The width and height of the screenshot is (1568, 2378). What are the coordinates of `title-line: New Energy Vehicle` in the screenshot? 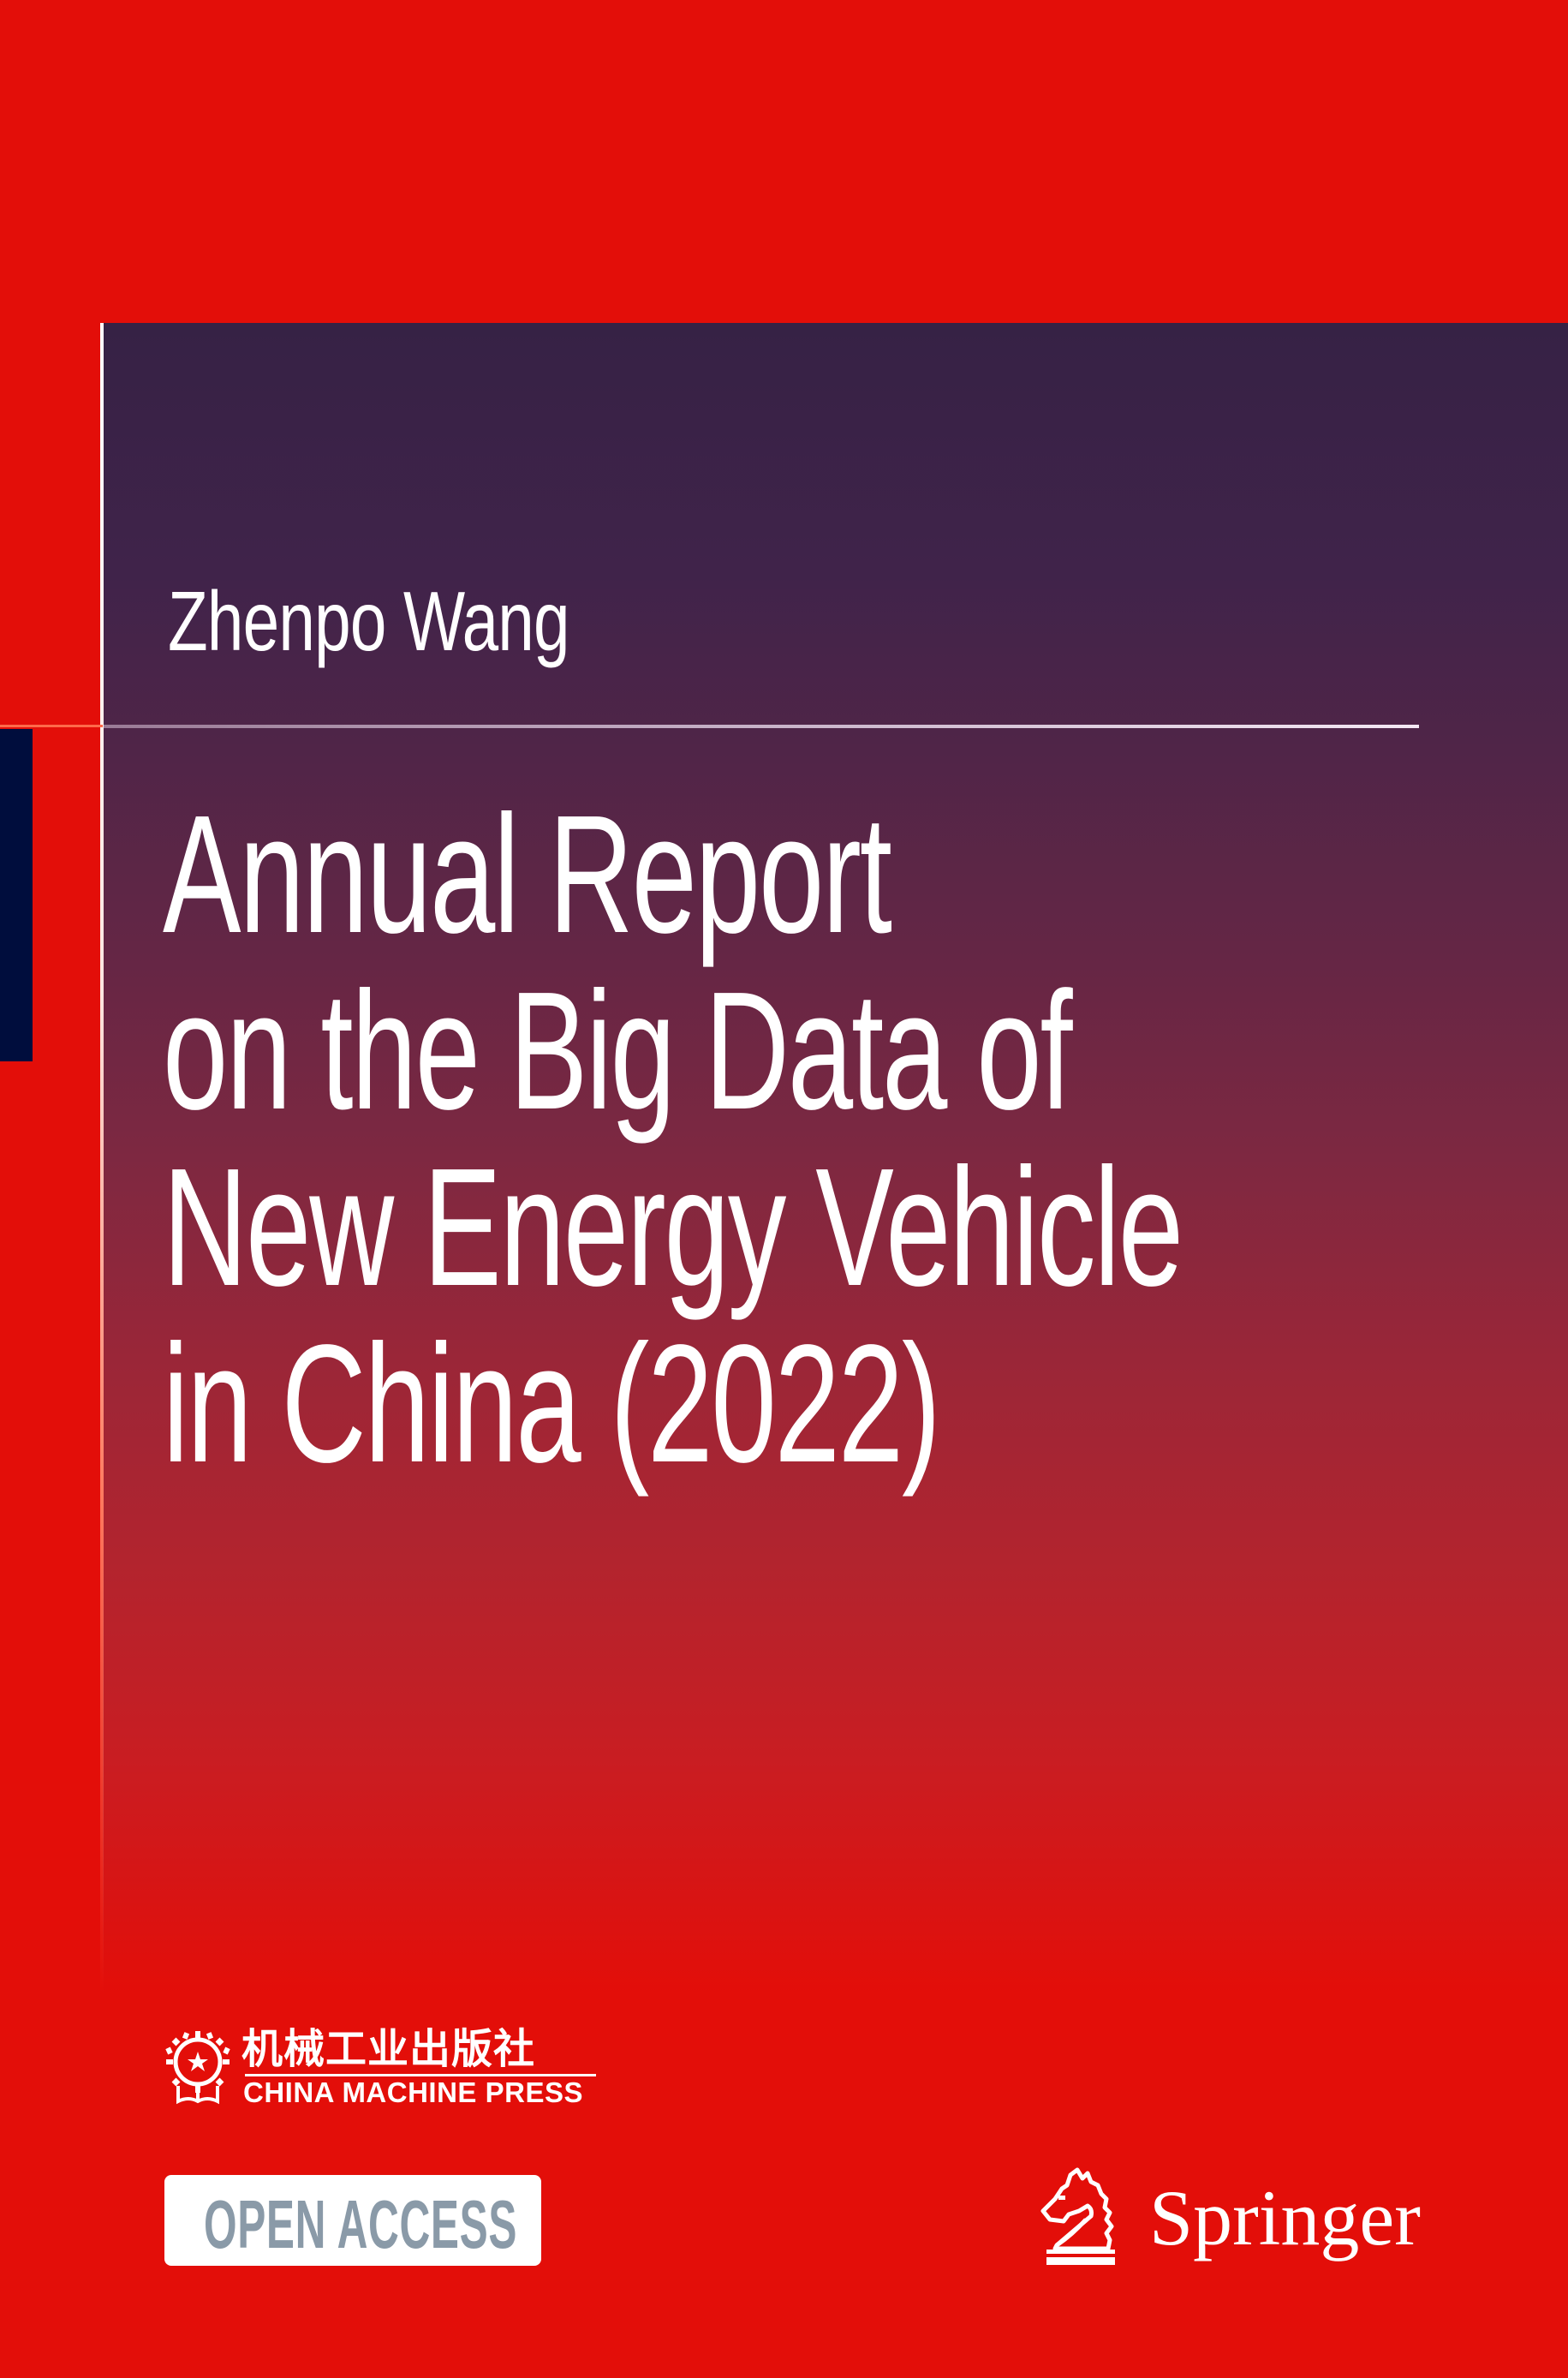 It's located at (673, 1227).